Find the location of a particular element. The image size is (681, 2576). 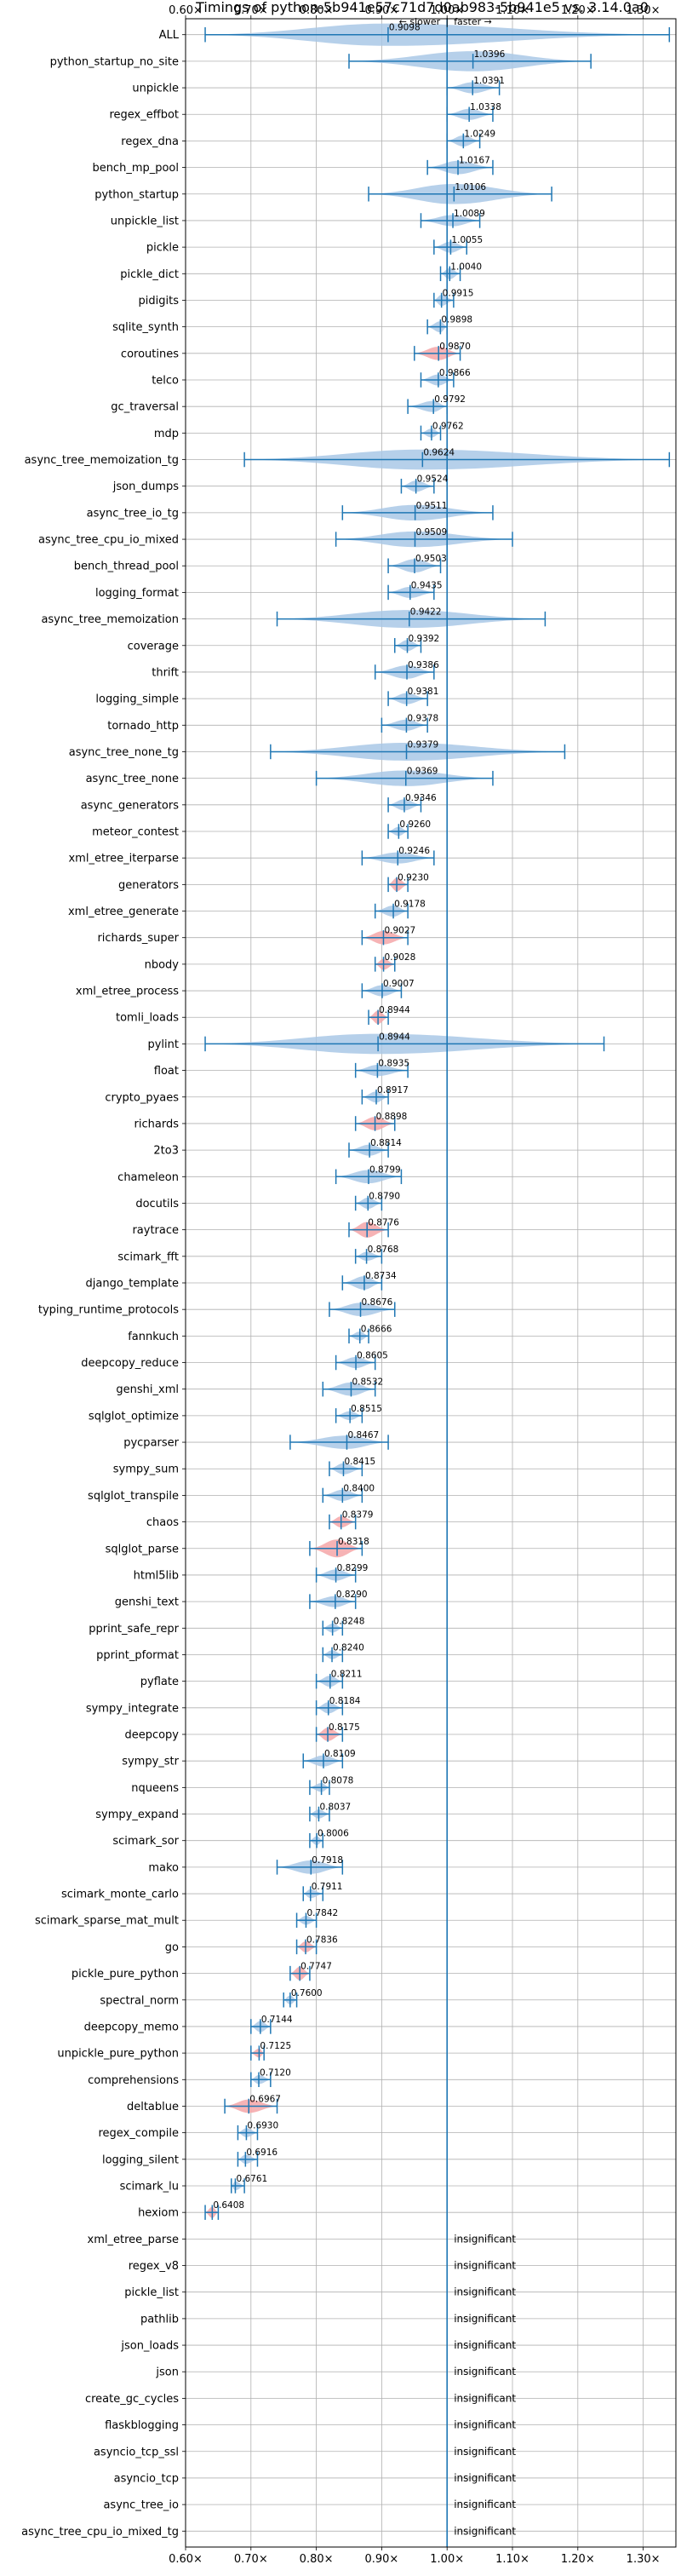

benchmark-label: generators is located at coordinates (148, 885).